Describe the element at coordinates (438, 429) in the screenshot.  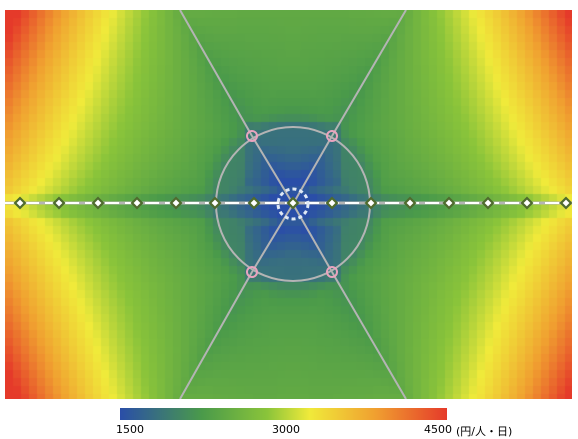
I see `legend-max-label: 4500` at that location.